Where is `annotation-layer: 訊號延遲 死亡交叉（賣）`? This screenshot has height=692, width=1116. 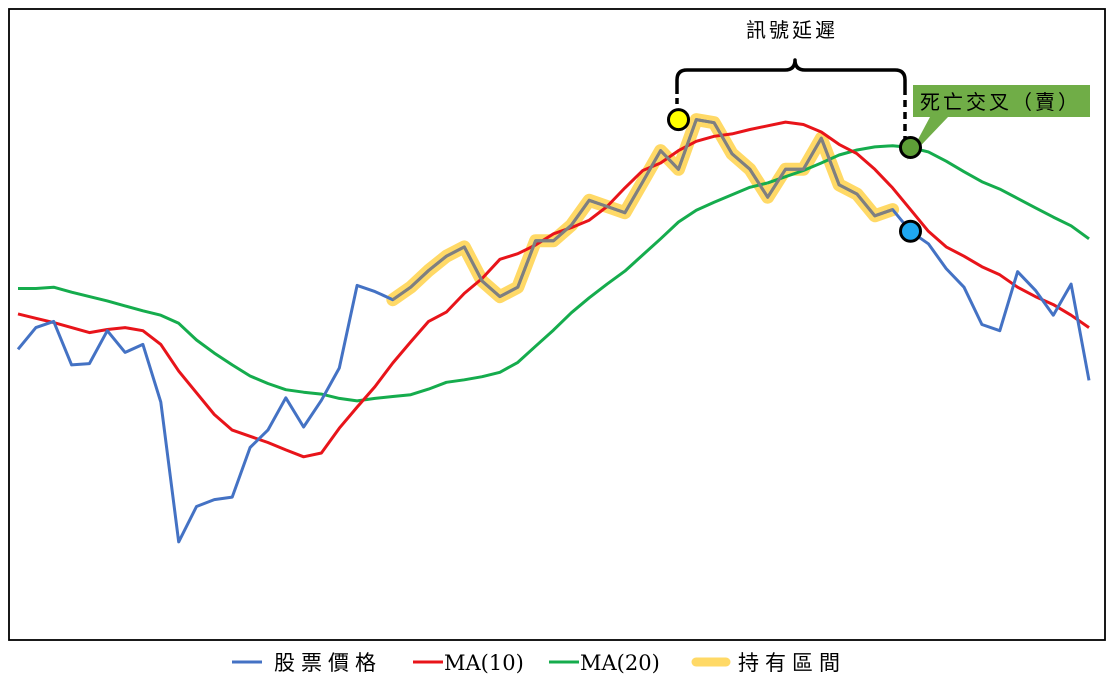 annotation-layer: 訊號延遲 死亡交叉（賣） is located at coordinates (882, 89).